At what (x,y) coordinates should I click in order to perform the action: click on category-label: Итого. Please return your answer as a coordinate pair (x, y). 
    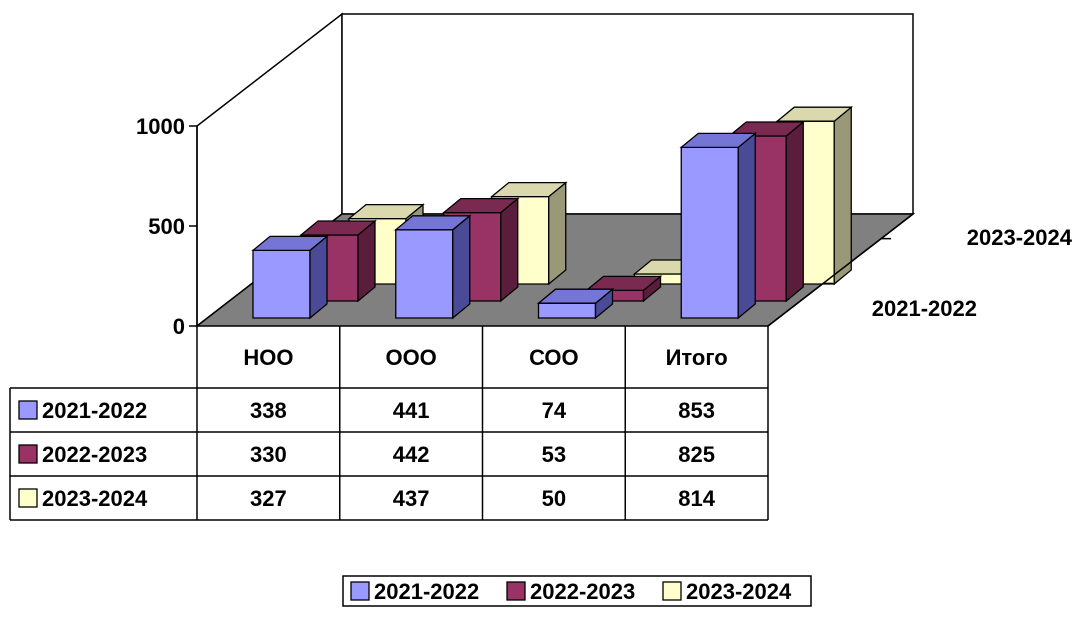
    Looking at the image, I should click on (697, 357).